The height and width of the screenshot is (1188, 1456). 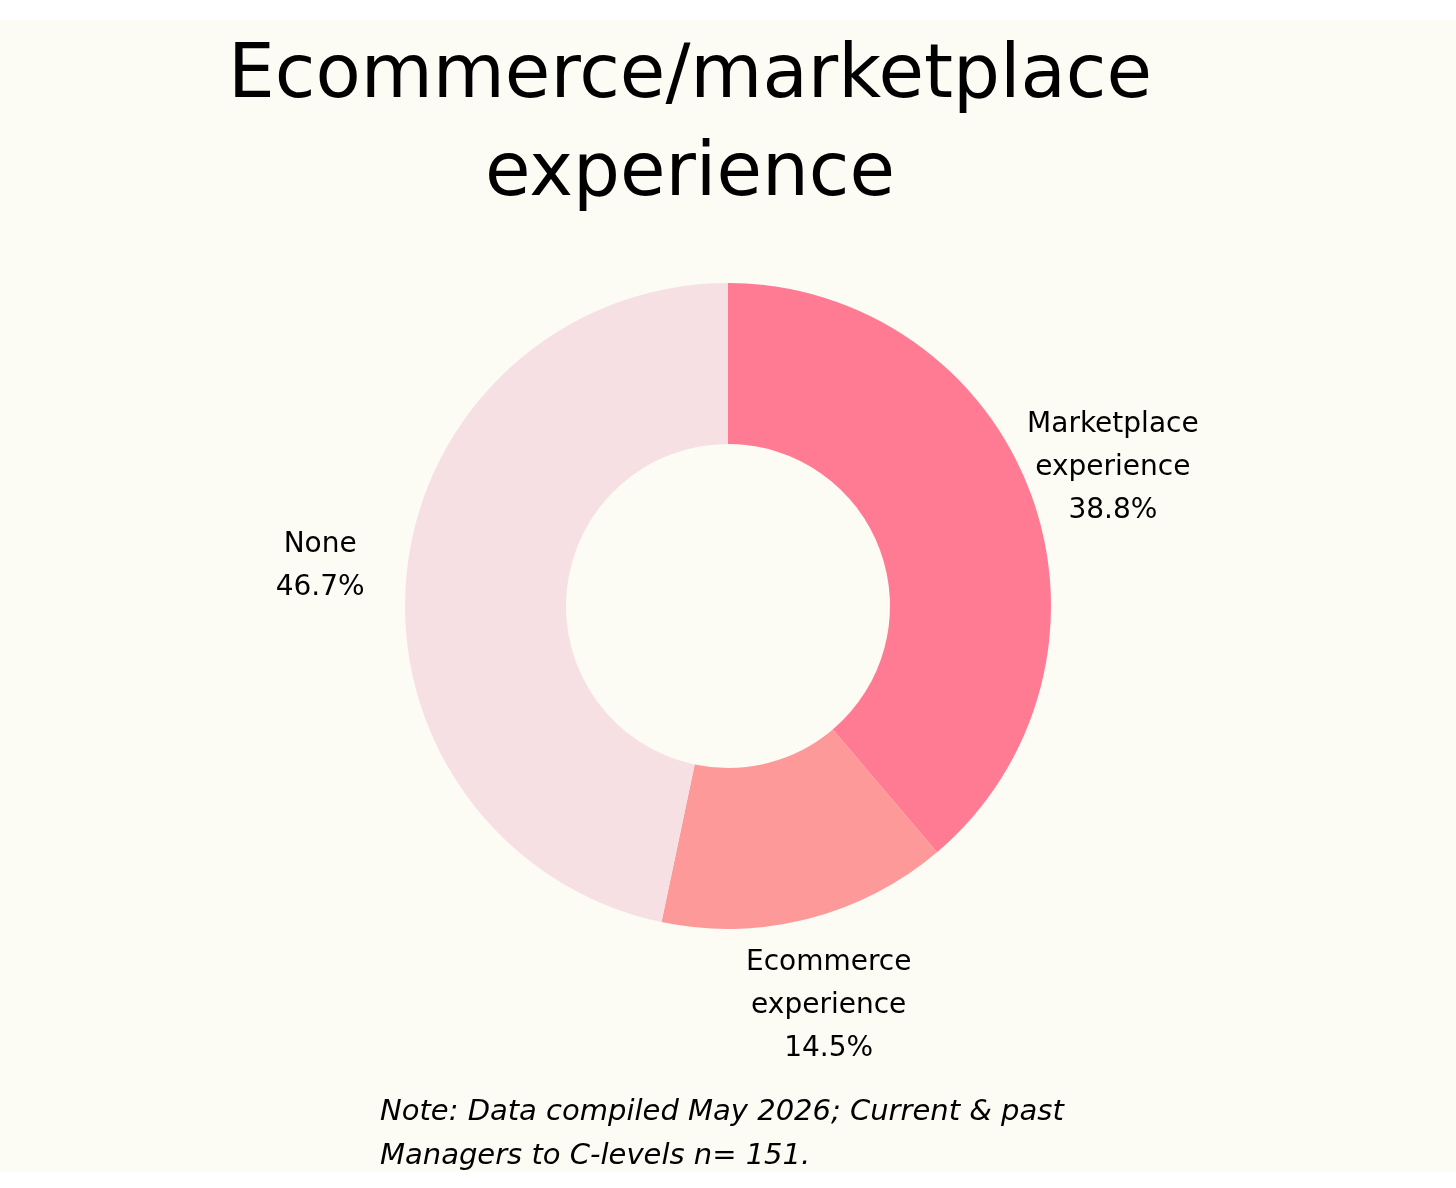 What do you see at coordinates (829, 1047) in the screenshot?
I see `data-label: 14.5%` at bounding box center [829, 1047].